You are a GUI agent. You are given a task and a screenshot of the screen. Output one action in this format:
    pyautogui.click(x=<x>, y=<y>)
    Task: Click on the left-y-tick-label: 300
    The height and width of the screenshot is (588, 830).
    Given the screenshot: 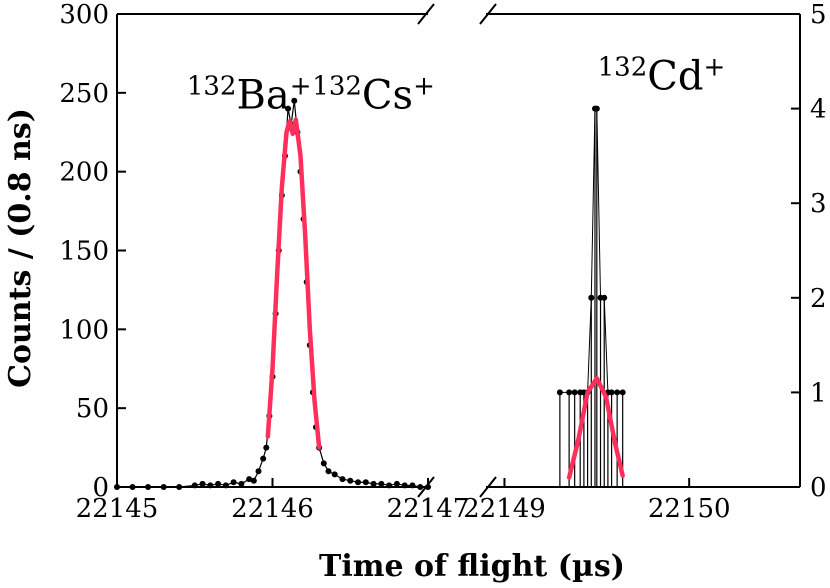 What is the action you would take?
    pyautogui.click(x=84, y=15)
    